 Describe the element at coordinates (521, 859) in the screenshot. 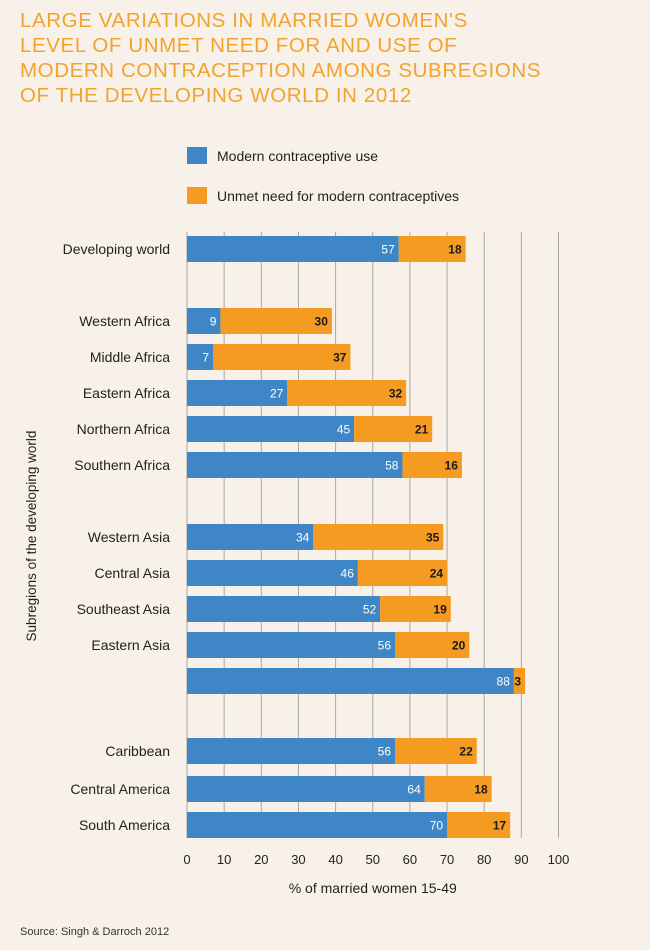

I see `x-tick-label: 90` at that location.